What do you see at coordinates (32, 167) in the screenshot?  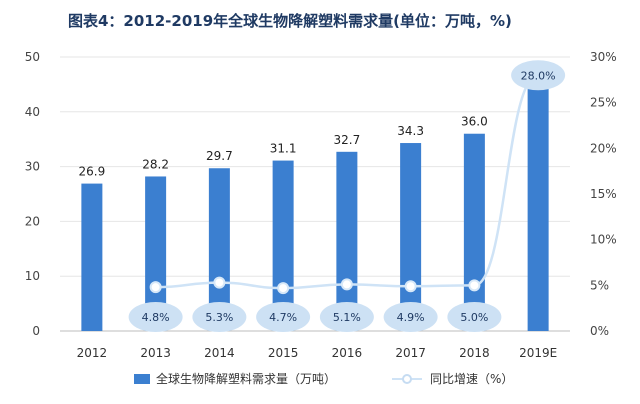 I see `left-tick-label: 30` at bounding box center [32, 167].